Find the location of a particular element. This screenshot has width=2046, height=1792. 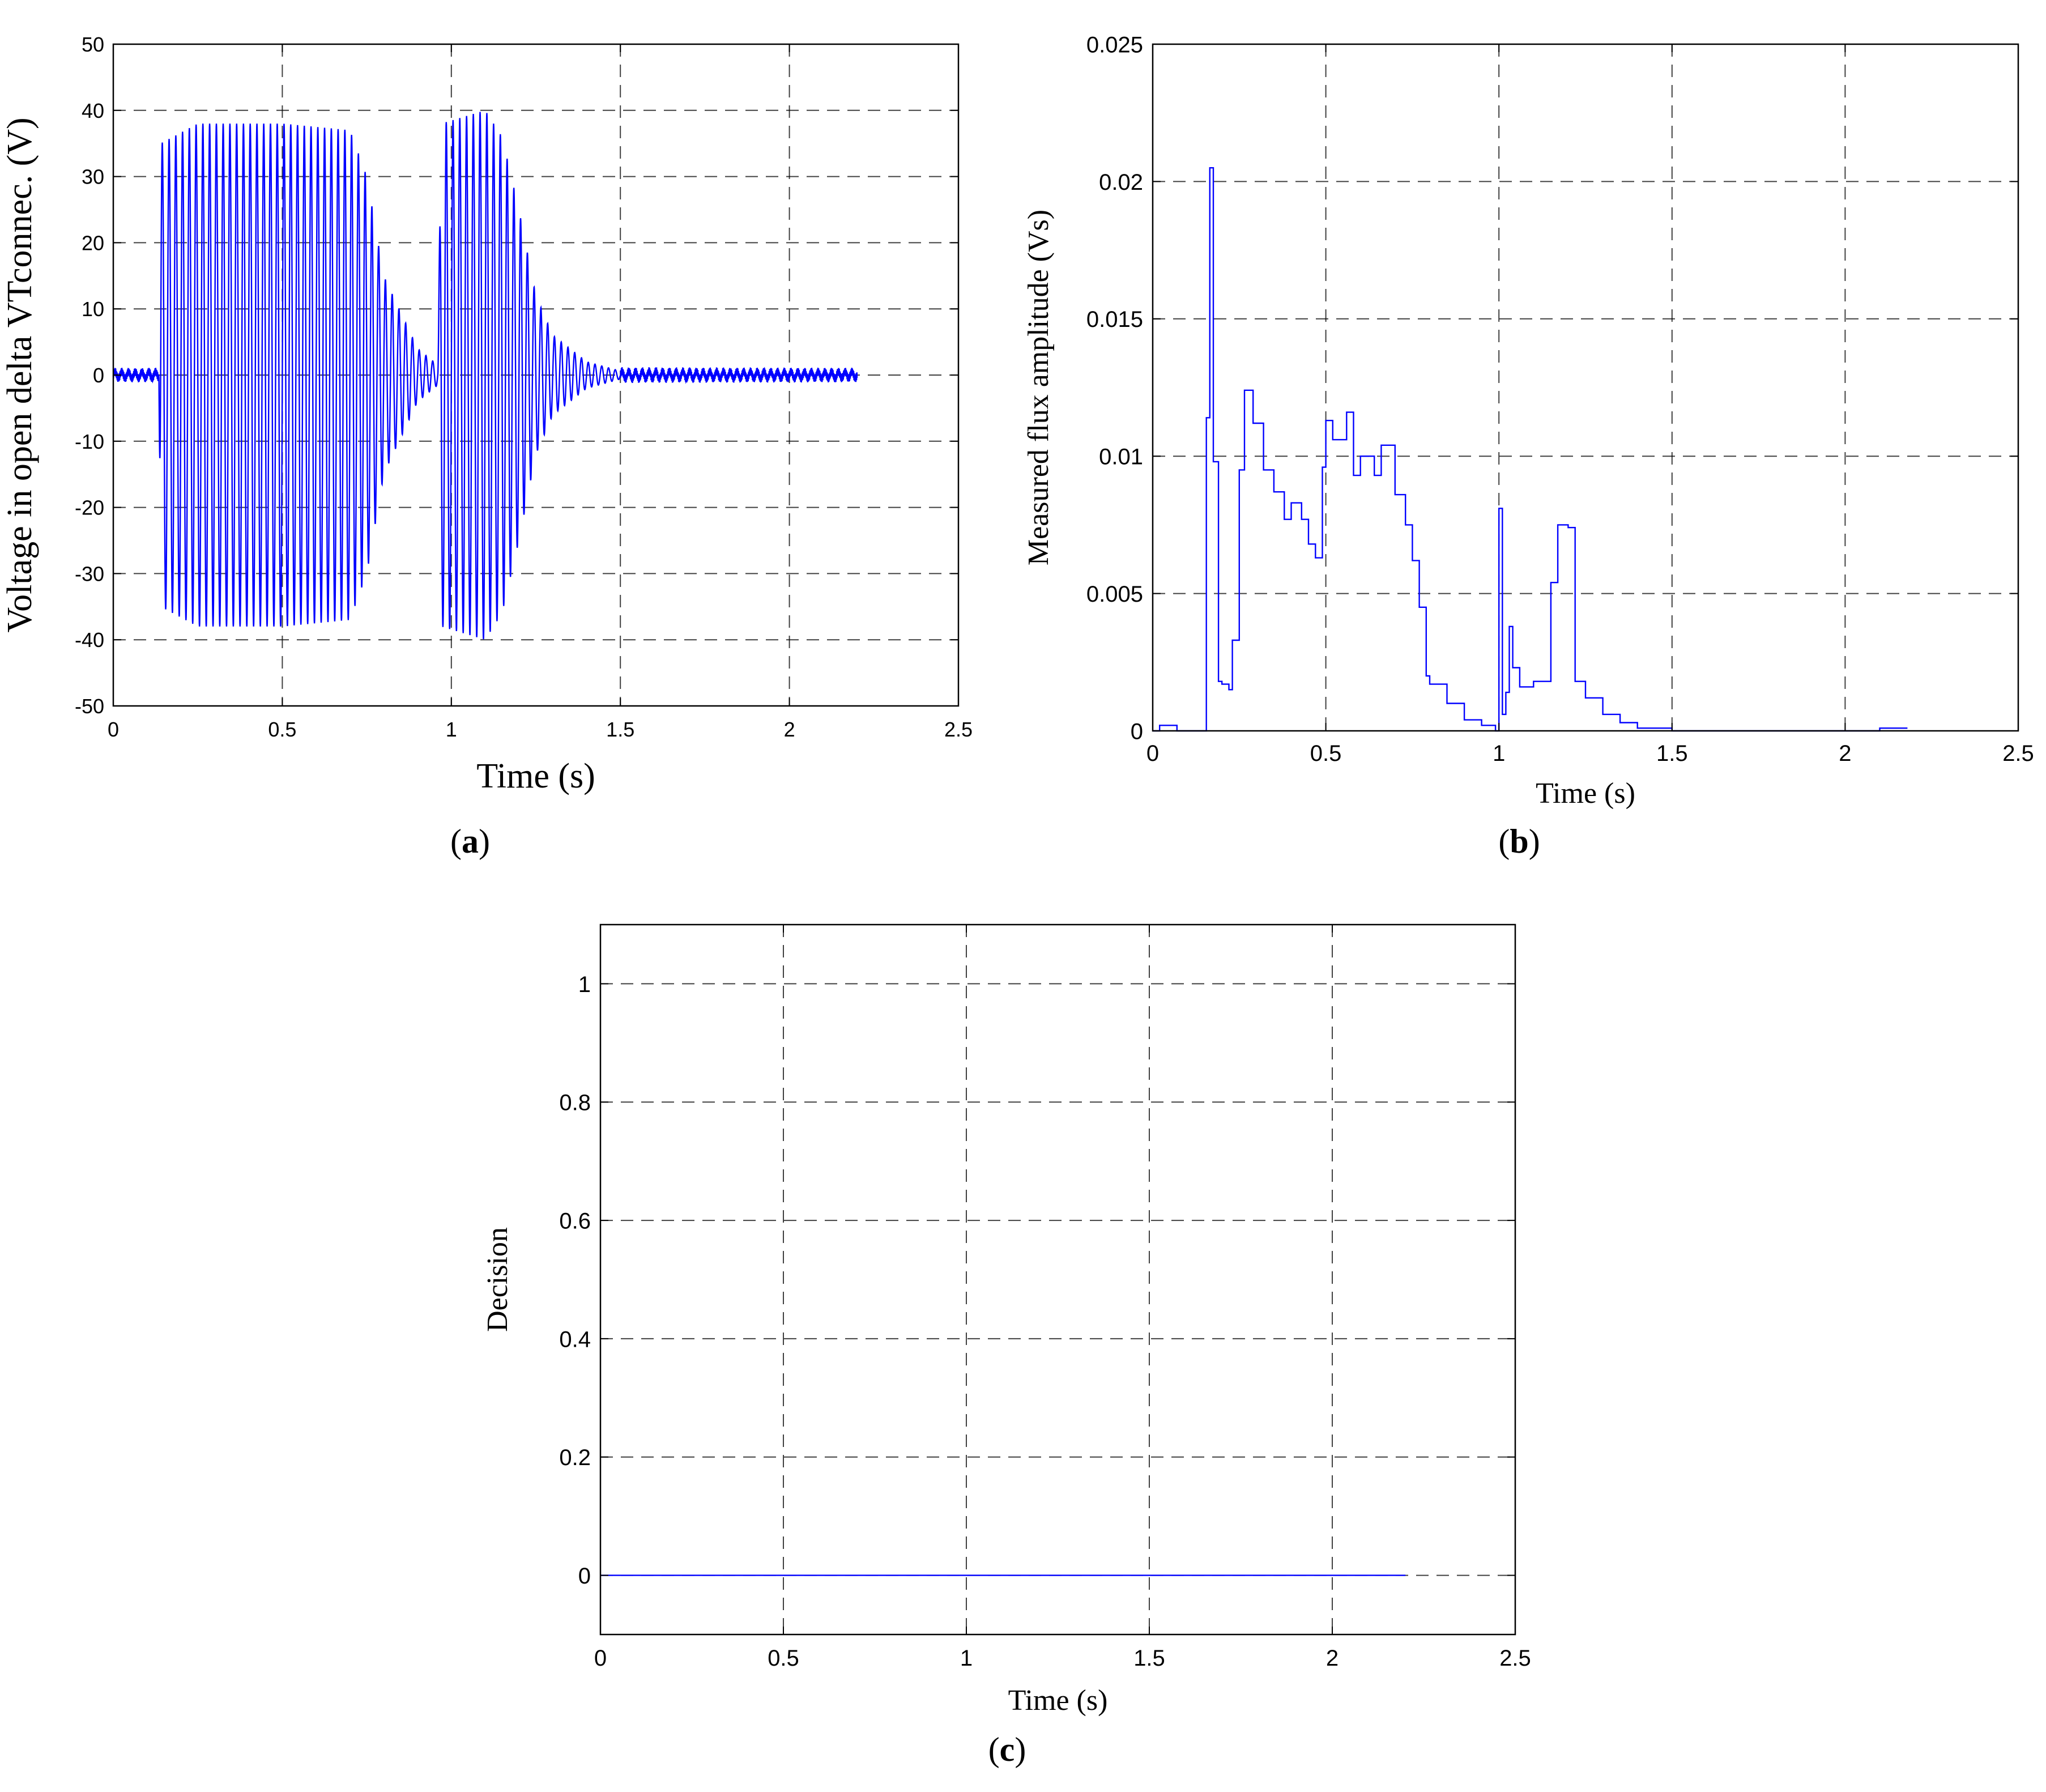

y-tick-label: 20 is located at coordinates (93, 242).